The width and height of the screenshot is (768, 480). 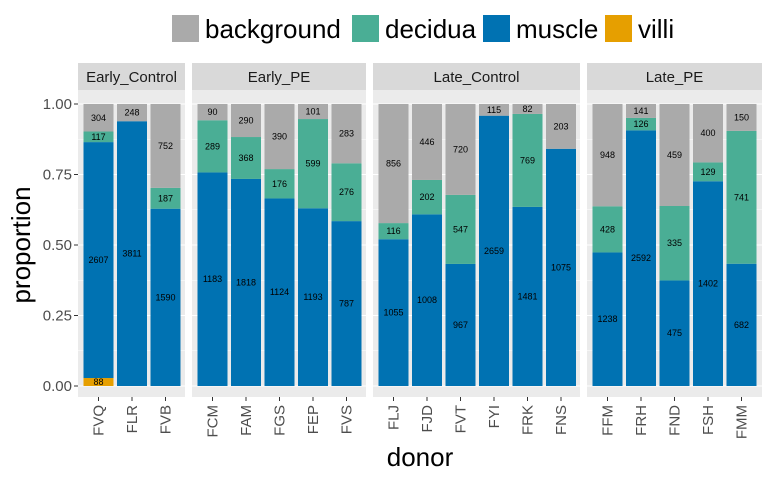 I want to click on legend-label: muscle, so click(x=557, y=29).